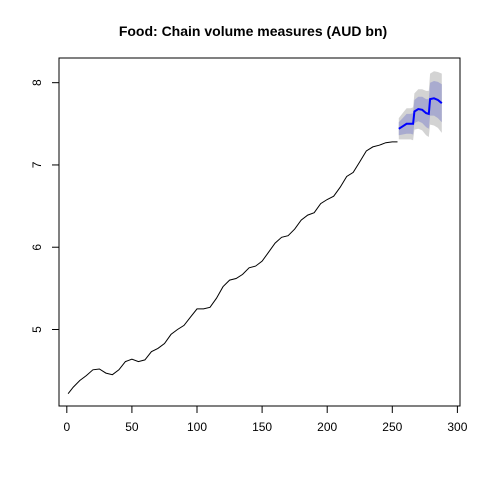 Image resolution: width=480 pixels, height=480 pixels. I want to click on chart-title: Food: Chain volume measures (AUD bn), so click(253, 31).